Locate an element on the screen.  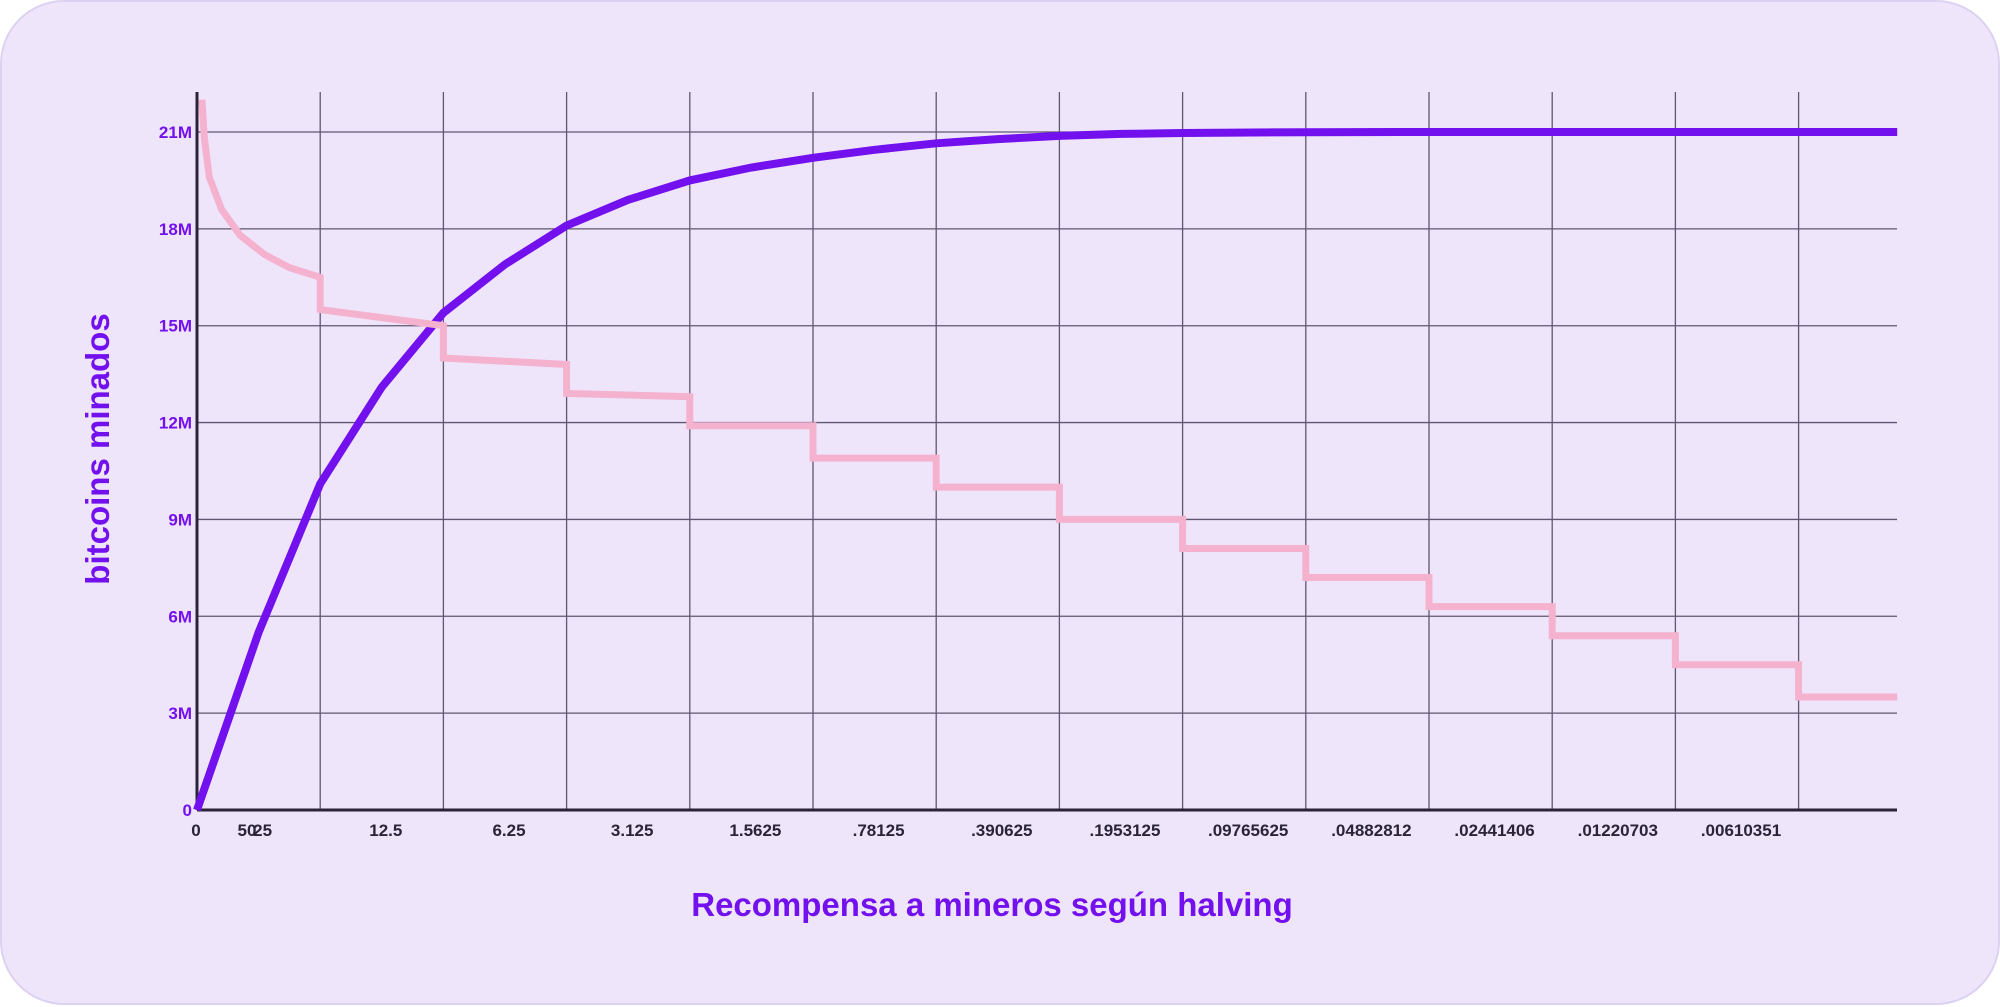
x-tick-label: .02441406 is located at coordinates (1494, 830).